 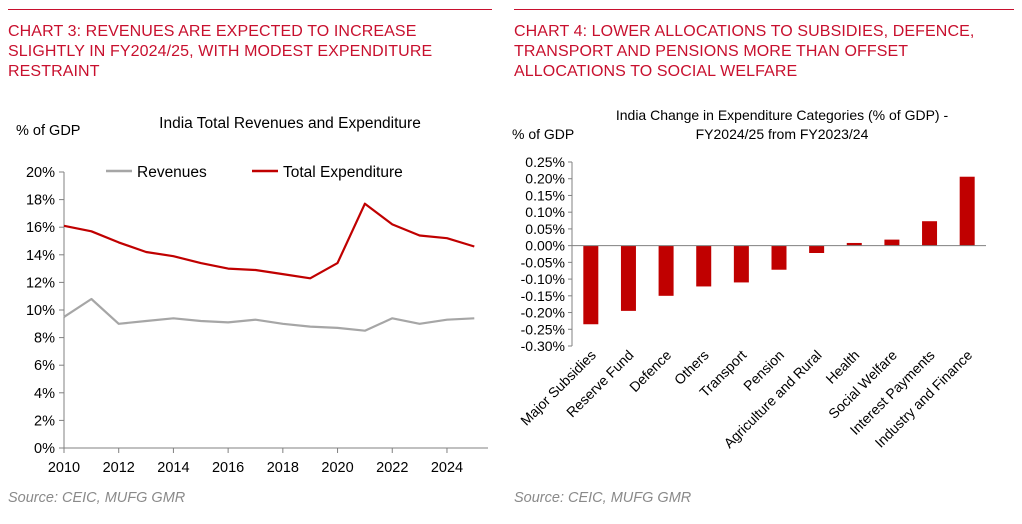 What do you see at coordinates (343, 172) in the screenshot?
I see `legend-label-total-expenditure: Total Expenditure` at bounding box center [343, 172].